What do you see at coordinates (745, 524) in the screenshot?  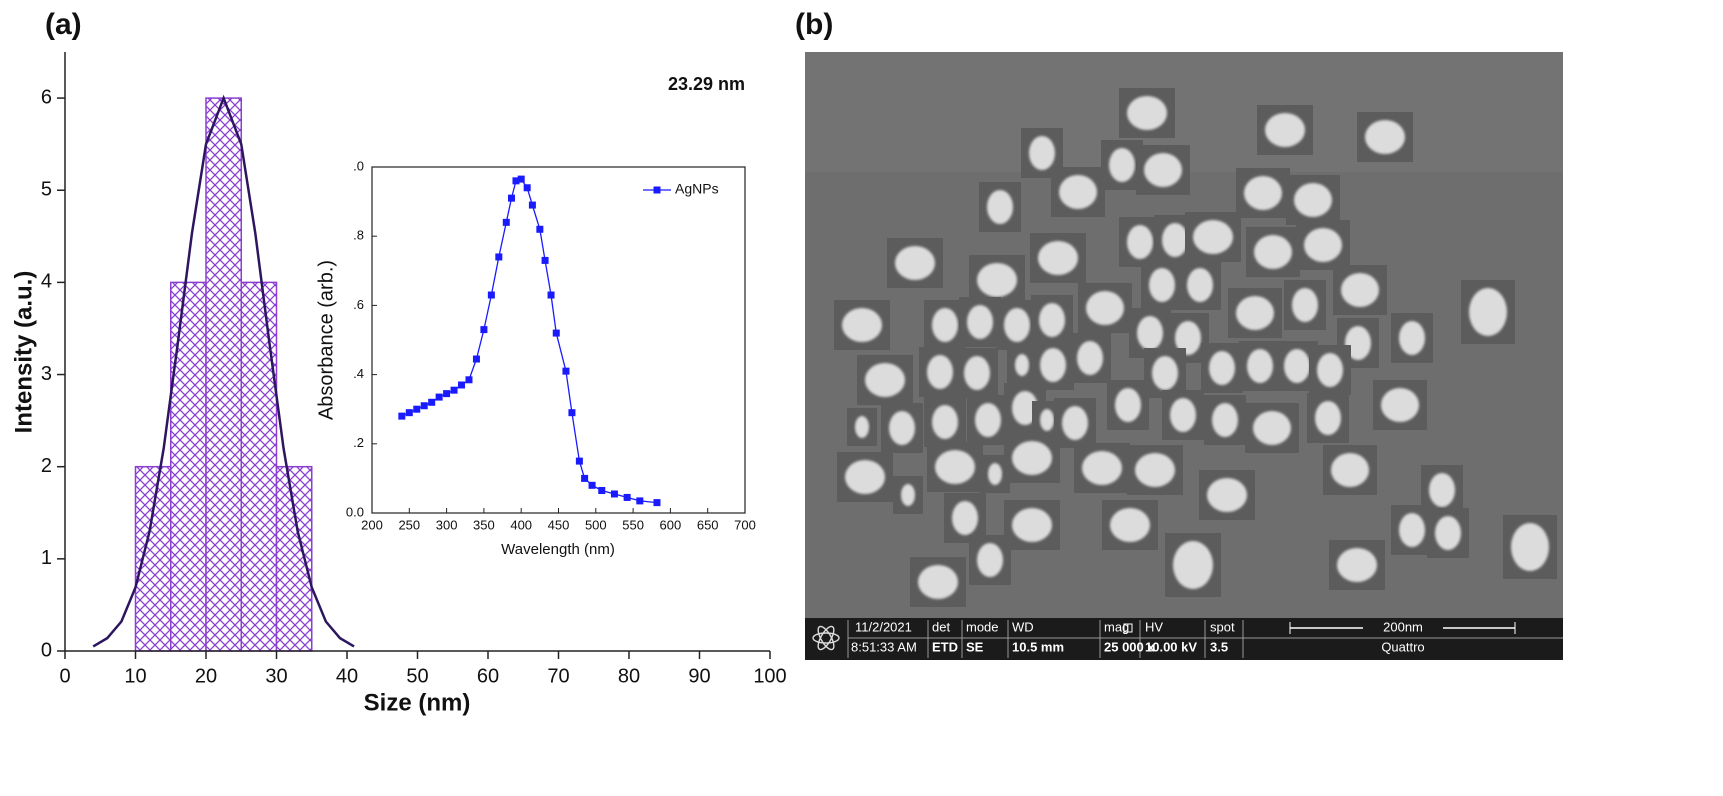 I see `x-tick-label: 700` at bounding box center [745, 524].